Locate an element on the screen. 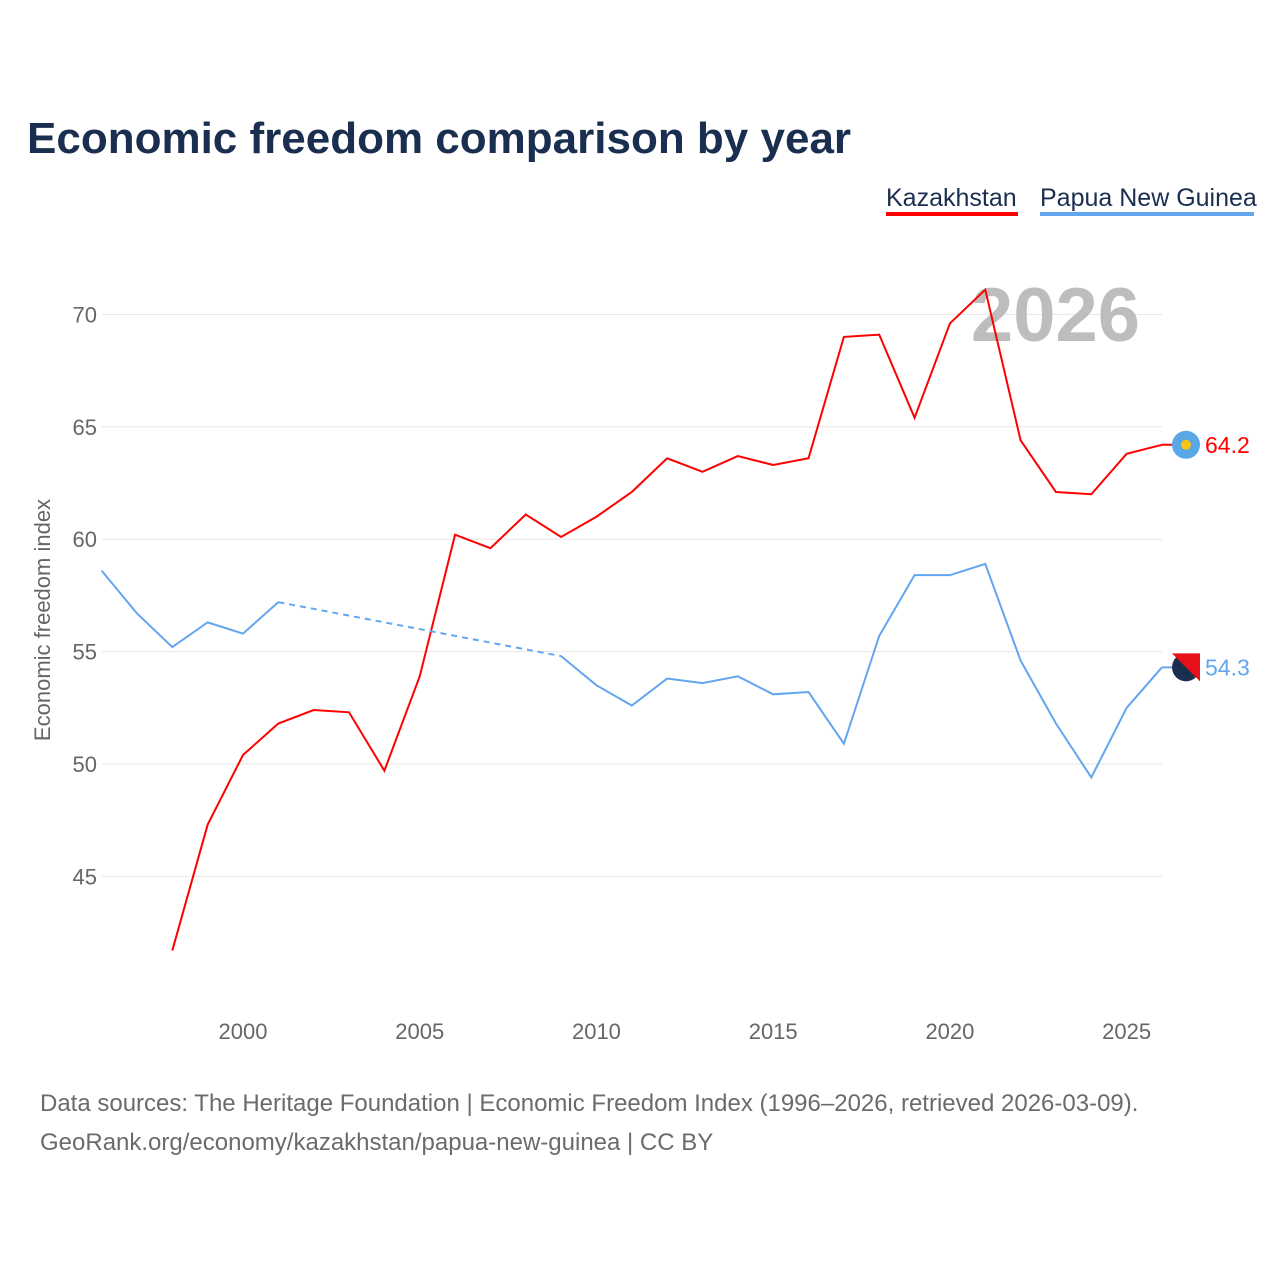 The image size is (1280, 1285). y-tick-label: 65 is located at coordinates (85, 427).